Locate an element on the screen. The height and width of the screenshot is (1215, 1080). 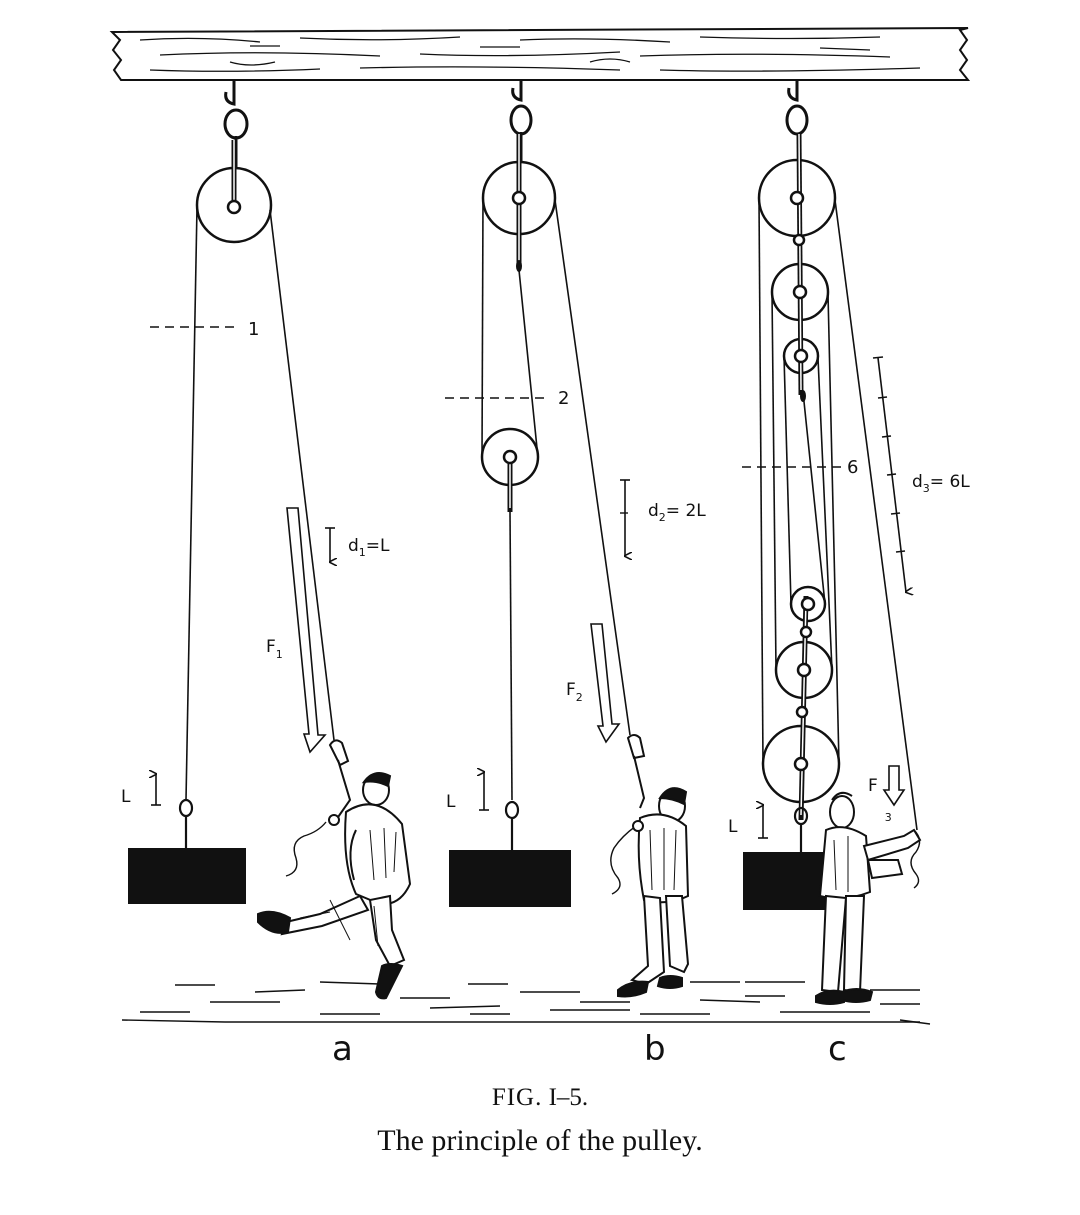
panel-letter-b: b is located at coordinates (655, 1049).